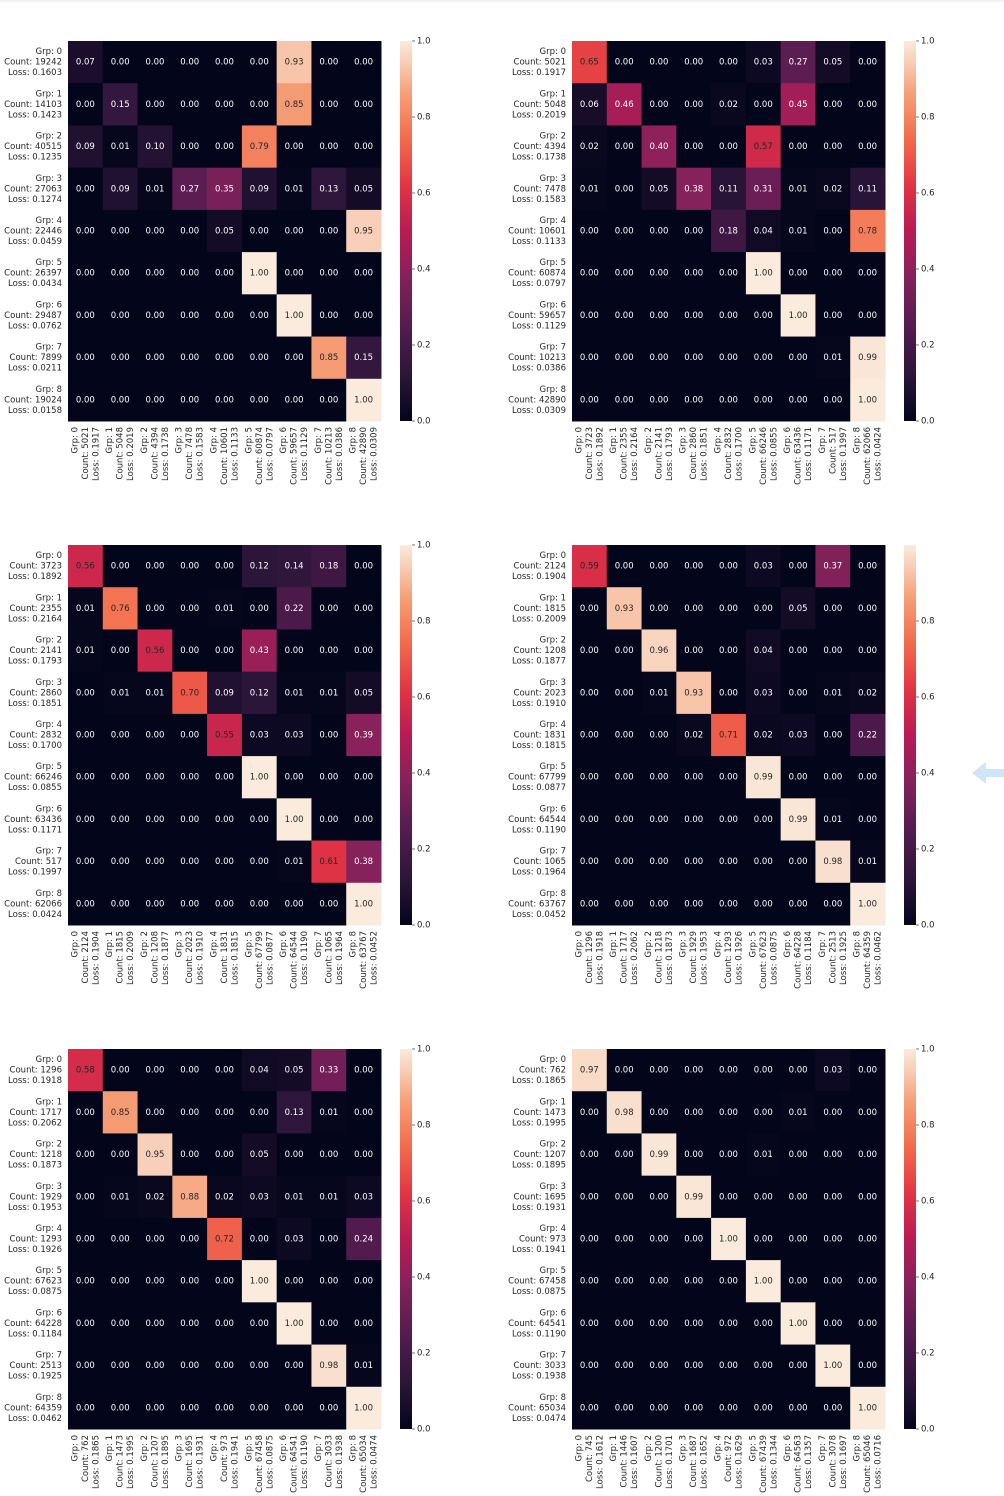 Image resolution: width=1004 pixels, height=1496 pixels. I want to click on y-tick-label: Count: 19024, so click(33, 400).